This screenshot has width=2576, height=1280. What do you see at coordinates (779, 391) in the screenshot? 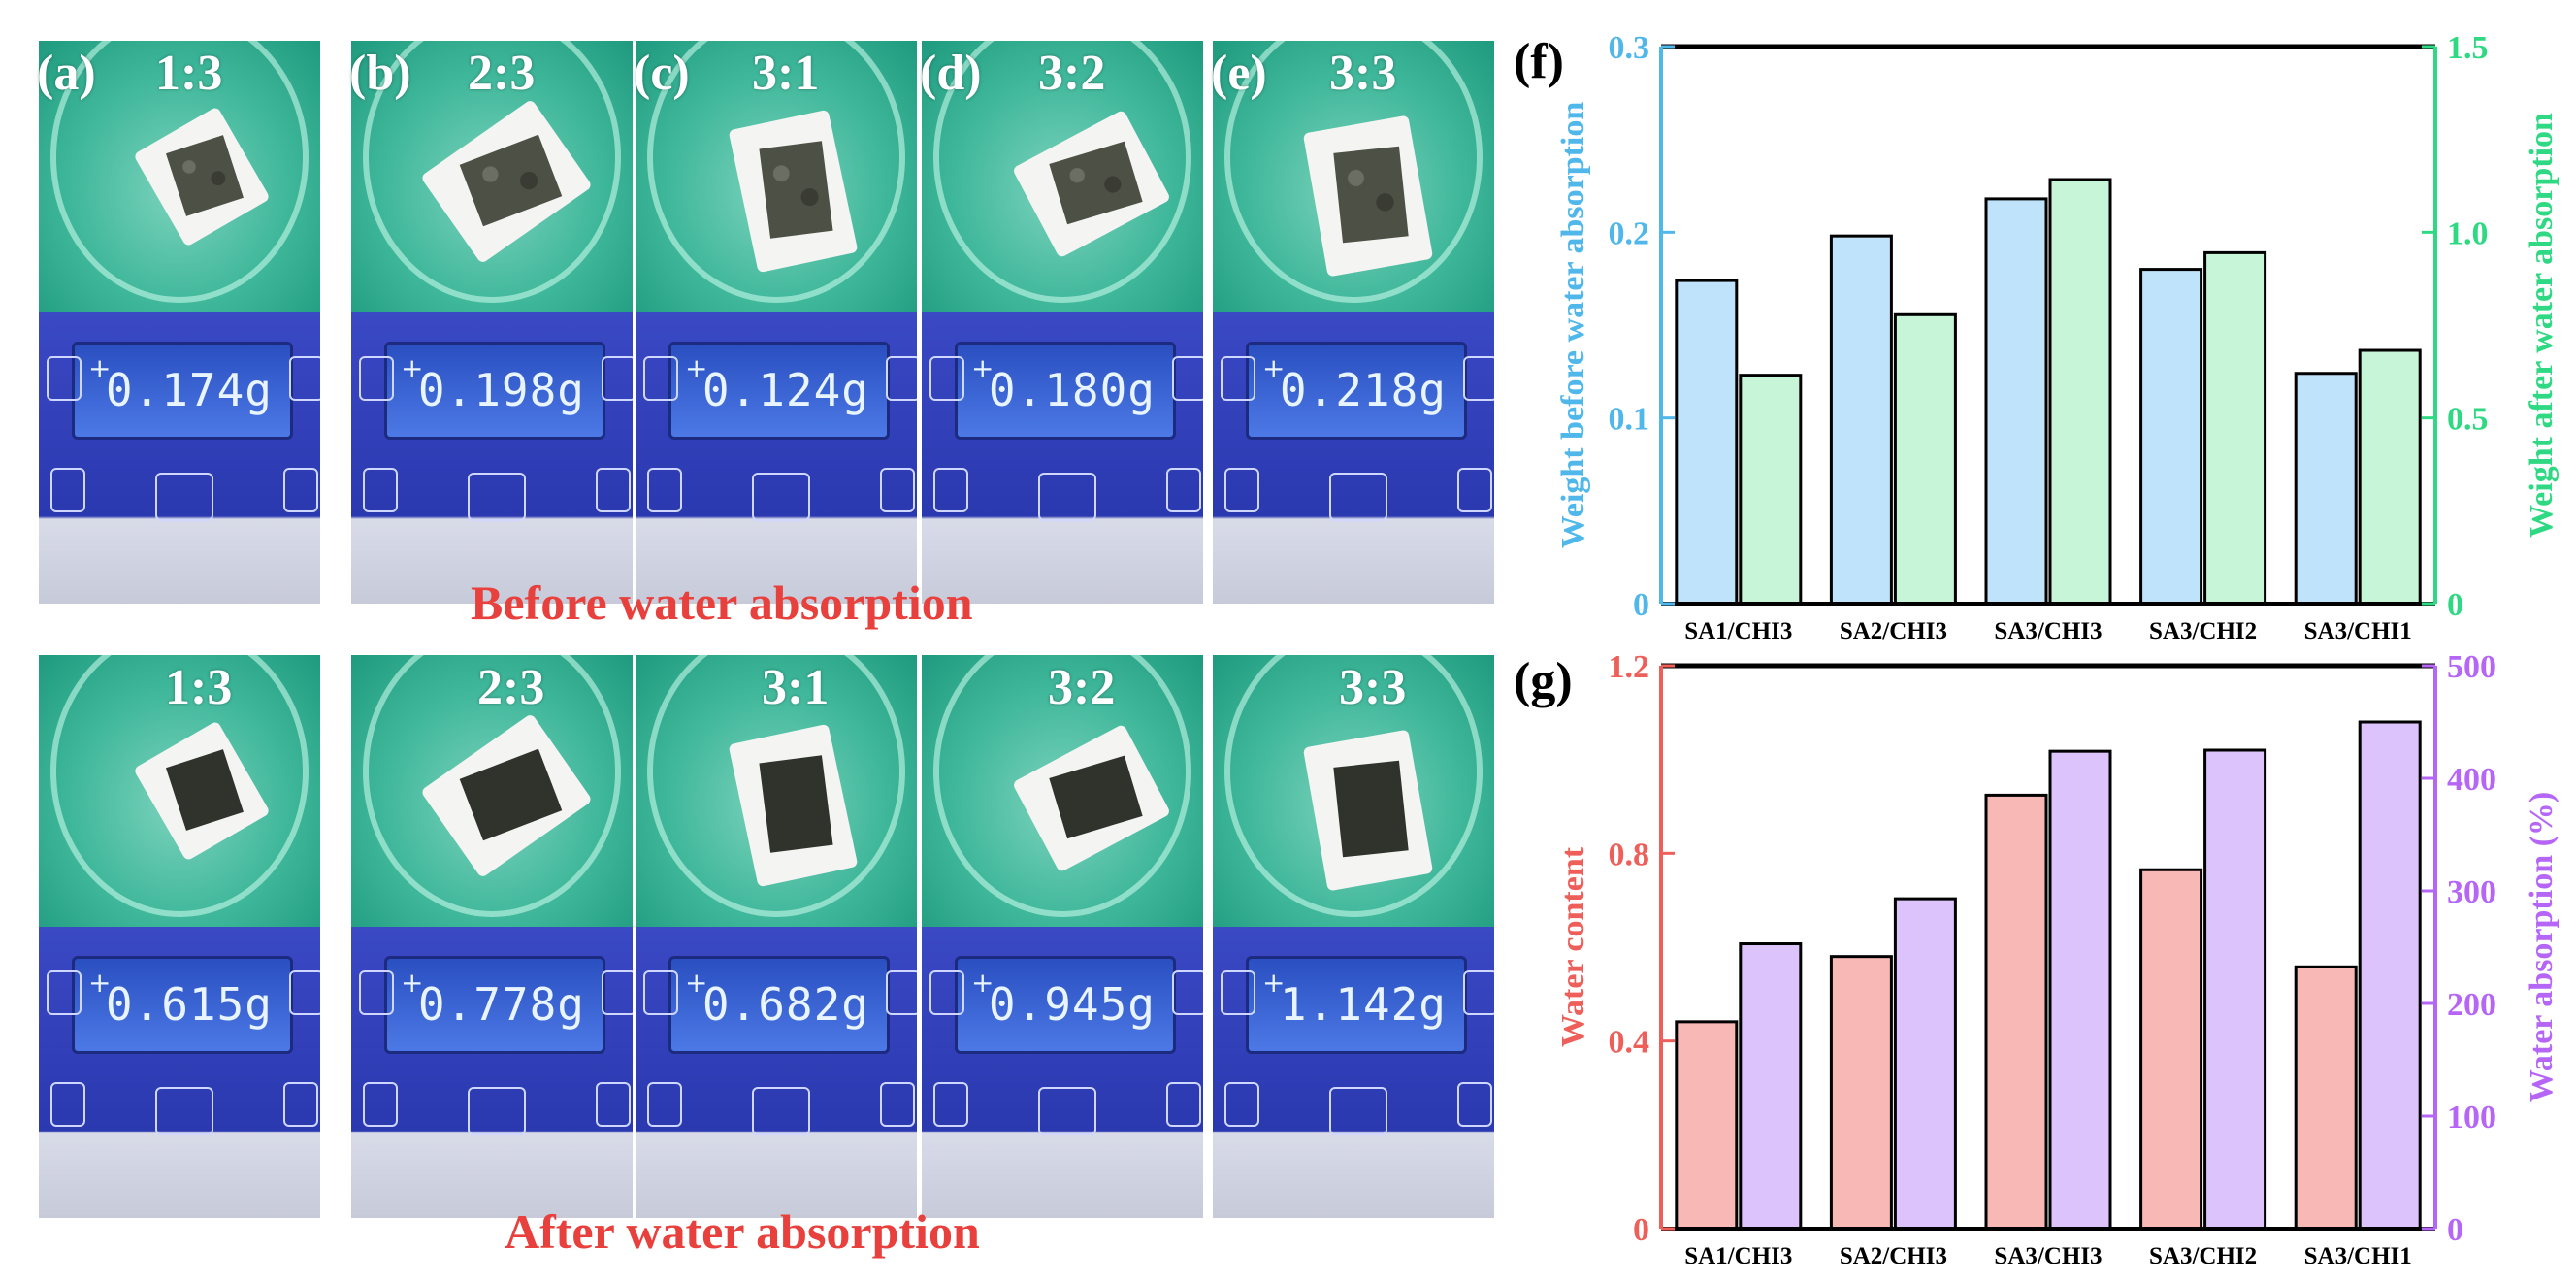
I see `balance-lcd: +0.124g` at bounding box center [779, 391].